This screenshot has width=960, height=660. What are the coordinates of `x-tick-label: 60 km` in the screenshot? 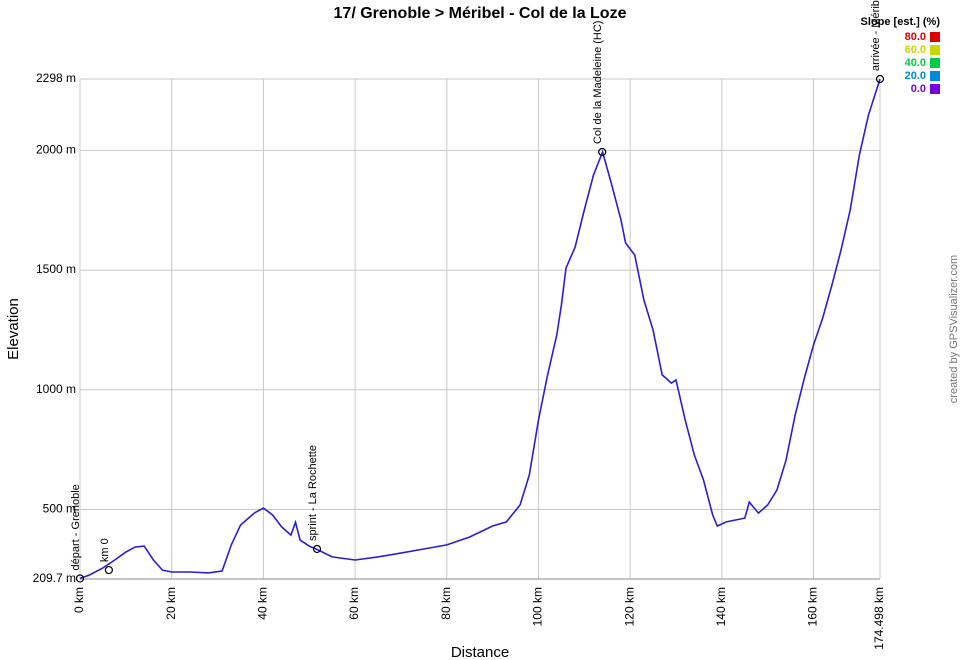 It's located at (354, 603).